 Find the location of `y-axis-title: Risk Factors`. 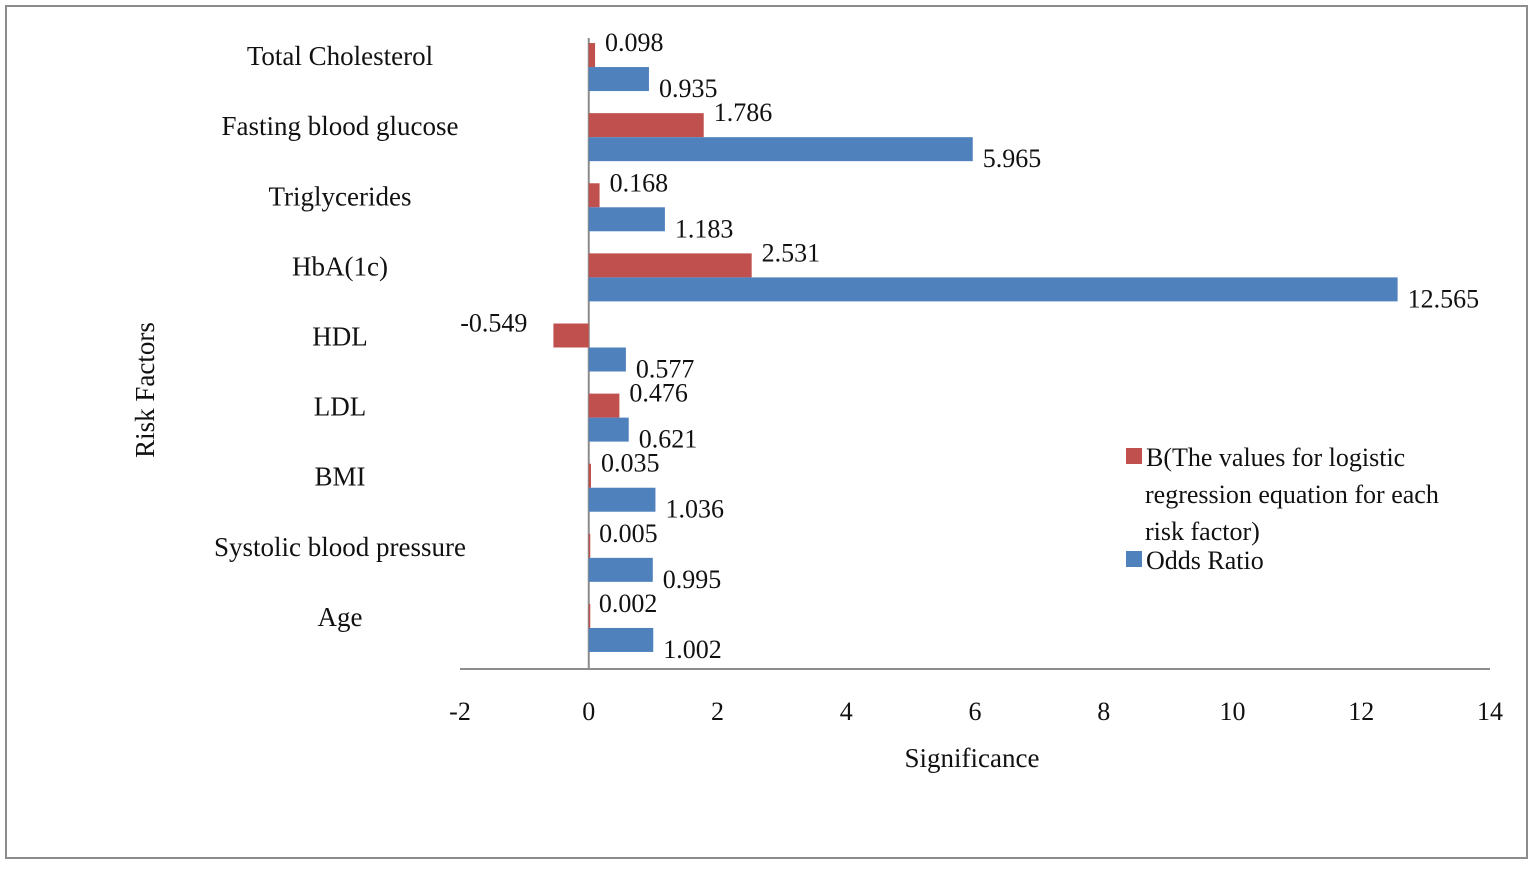

y-axis-title: Risk Factors is located at coordinates (145, 390).